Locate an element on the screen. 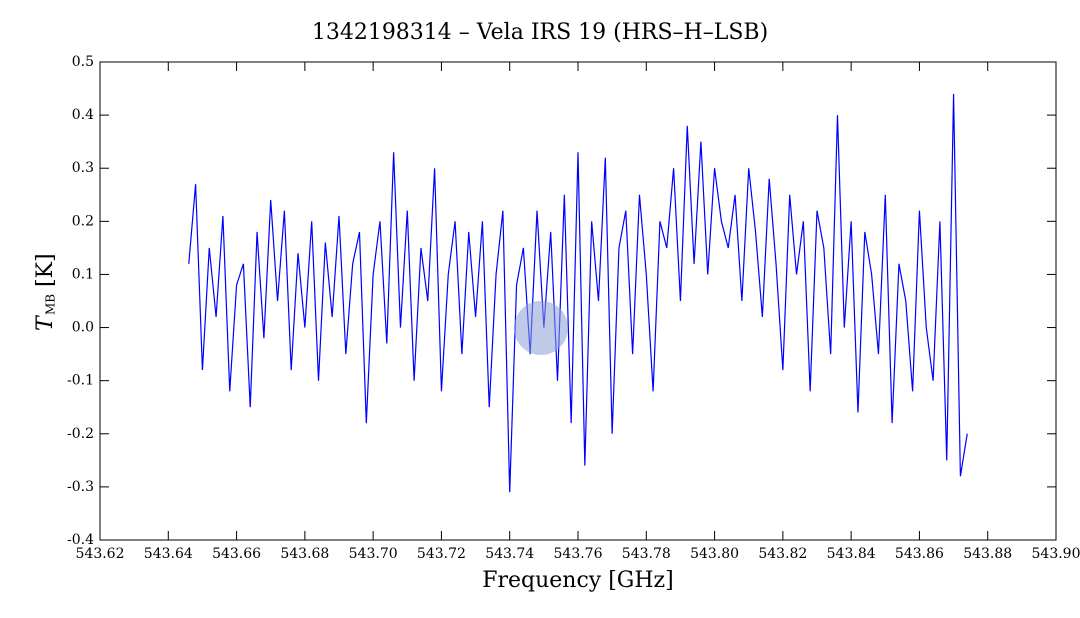  y-tick-label: -0.4 is located at coordinates (80, 540).